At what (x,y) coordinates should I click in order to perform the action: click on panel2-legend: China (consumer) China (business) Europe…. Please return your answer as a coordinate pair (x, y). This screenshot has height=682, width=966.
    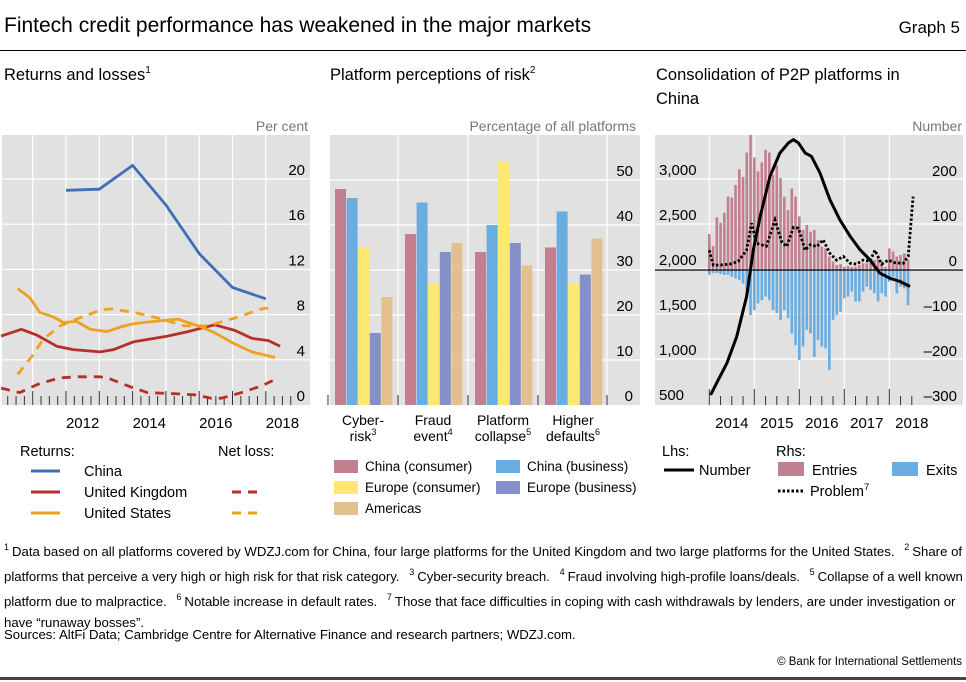
    Looking at the image, I should click on (485, 487).